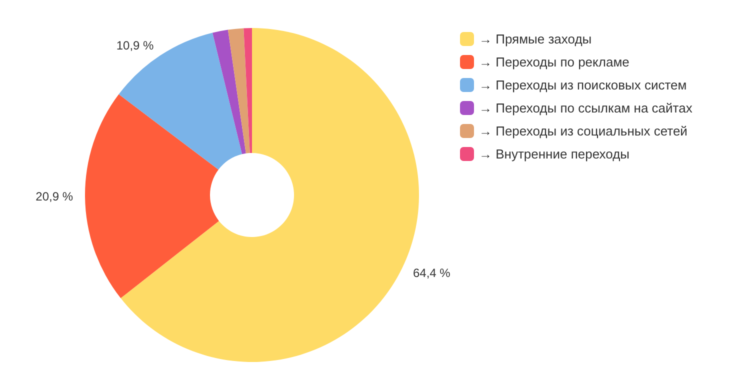 This screenshot has width=752, height=382. Describe the element at coordinates (583, 131) in the screenshot. I see `legend-label: → Переходы из социальных сетей` at that location.